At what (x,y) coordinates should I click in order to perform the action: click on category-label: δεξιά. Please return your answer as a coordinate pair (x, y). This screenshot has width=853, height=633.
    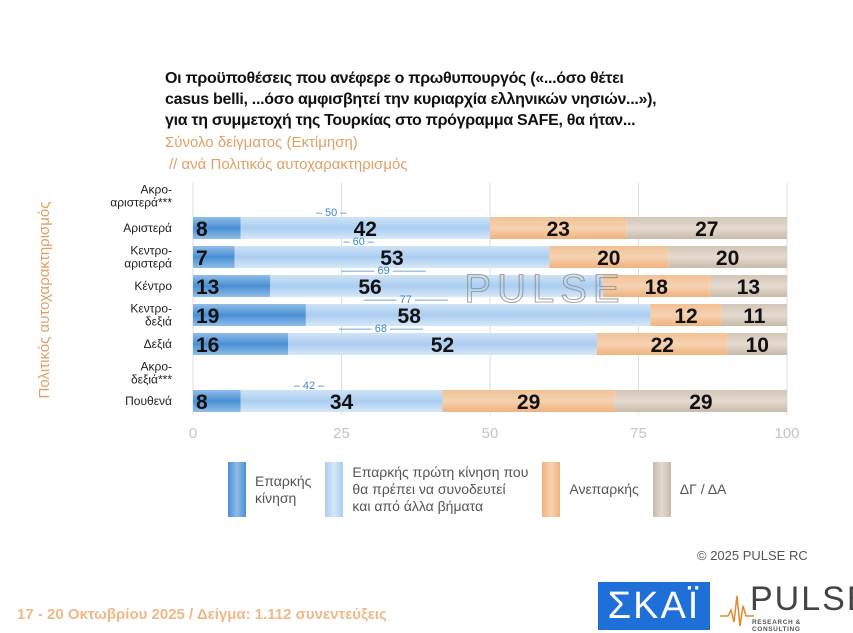
    Looking at the image, I should click on (158, 322).